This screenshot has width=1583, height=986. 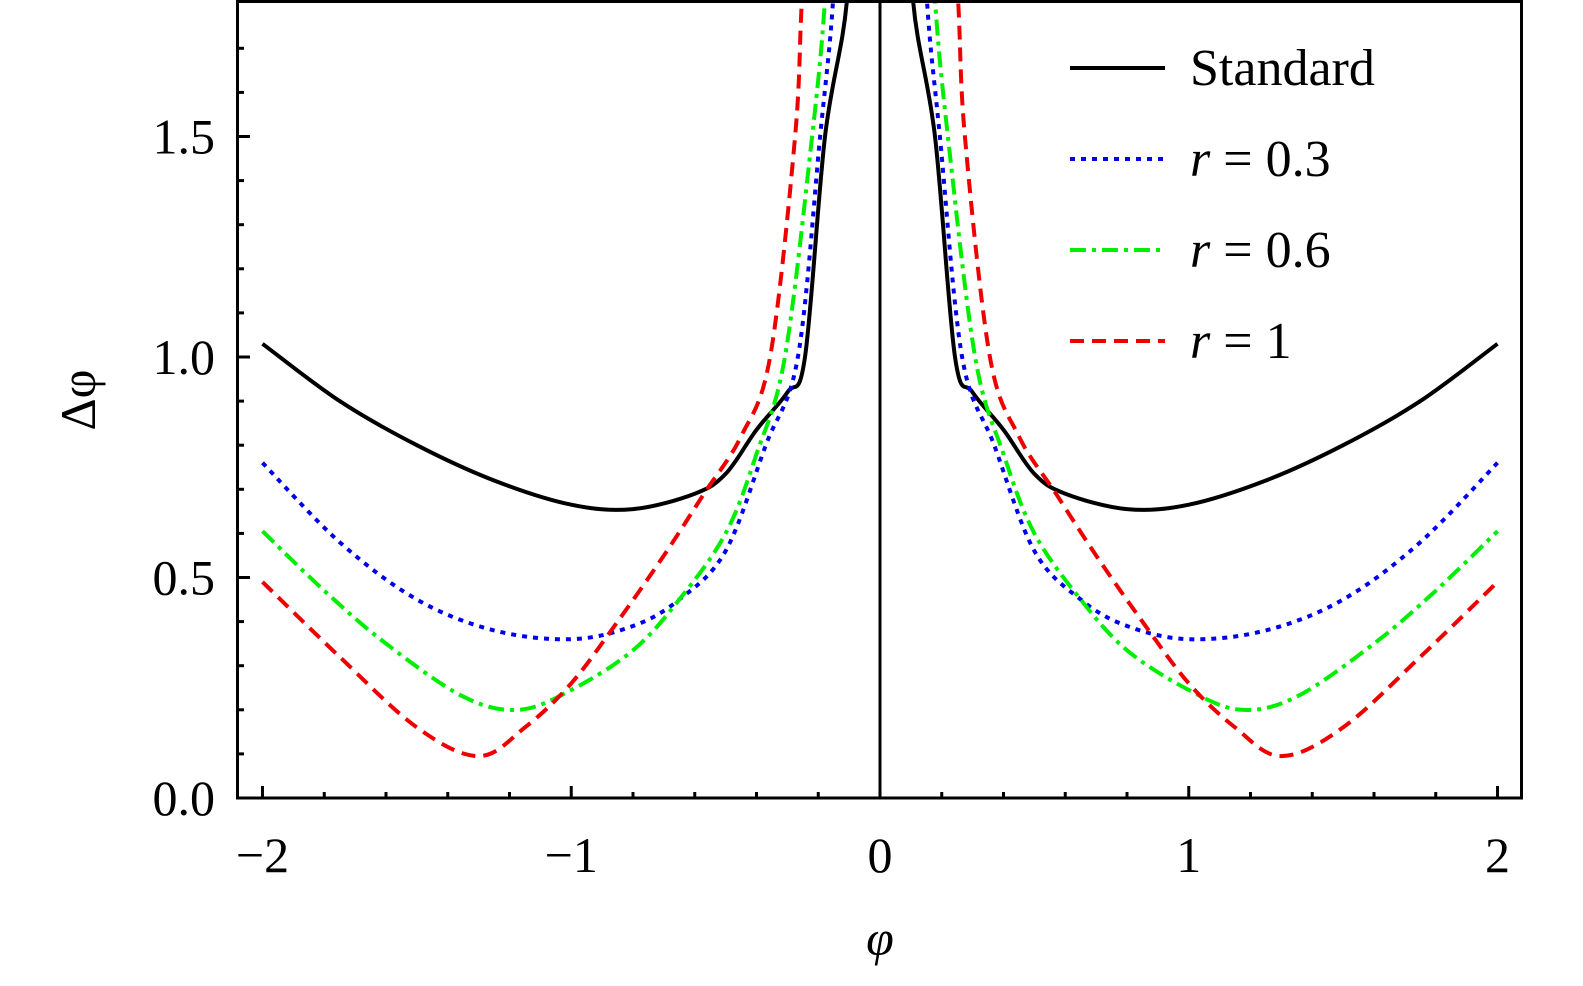 What do you see at coordinates (1260, 250) in the screenshot?
I see `legend-label-2: r = 0.6` at bounding box center [1260, 250].